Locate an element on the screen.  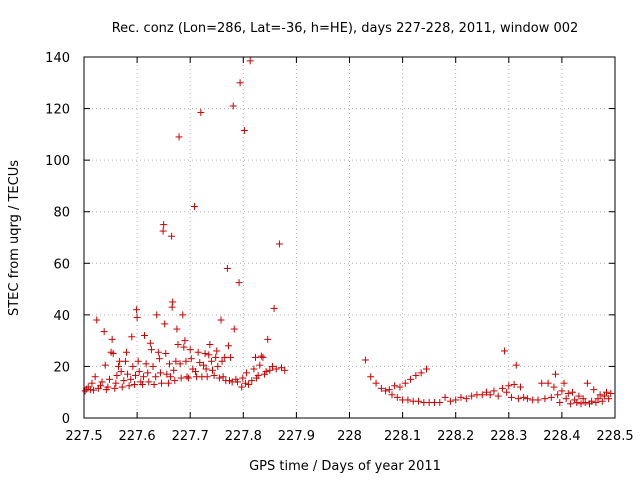
y-tick-label: 40 is located at coordinates (61, 316).